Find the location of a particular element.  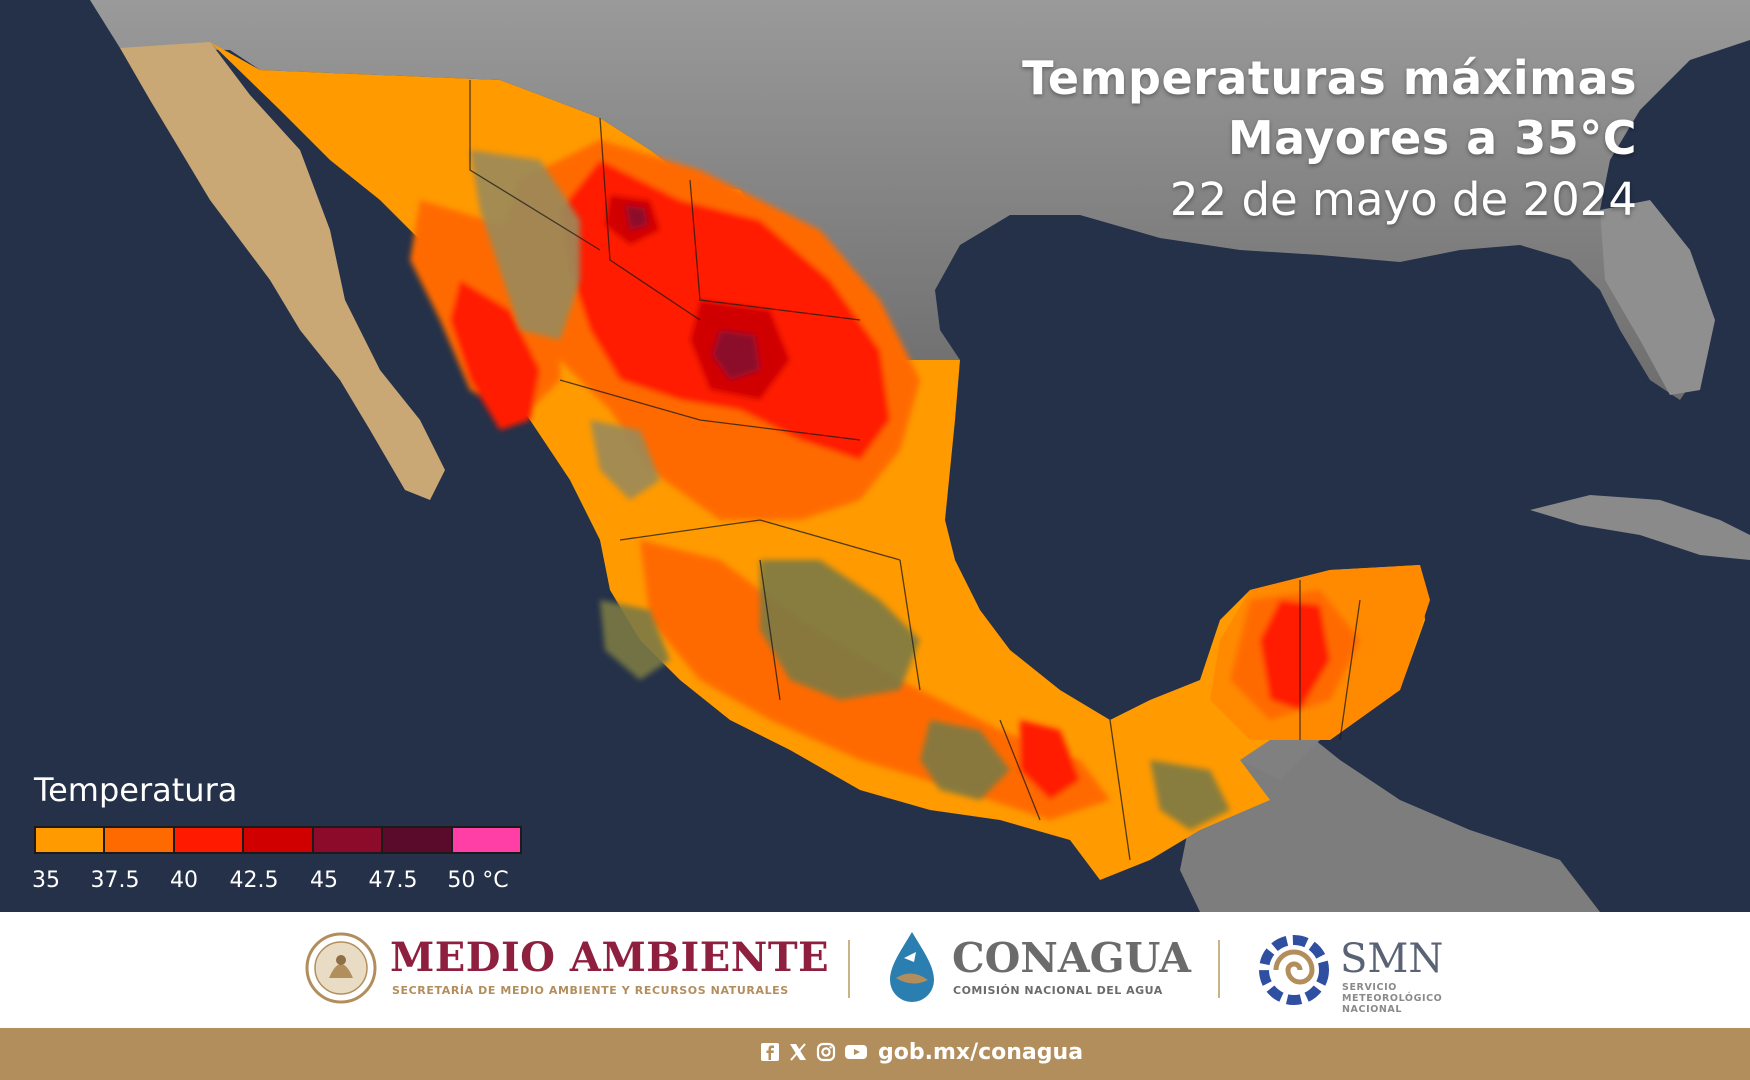

legend-color-bar is located at coordinates (278, 840).